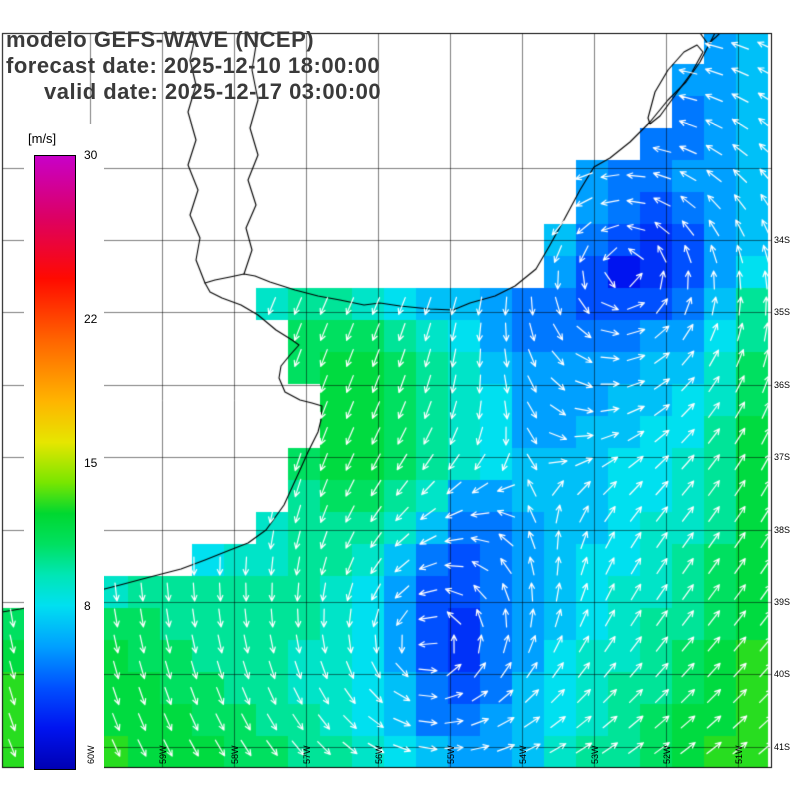  Describe the element at coordinates (739, 754) in the screenshot. I see `lon-label-51W: 51W` at that location.